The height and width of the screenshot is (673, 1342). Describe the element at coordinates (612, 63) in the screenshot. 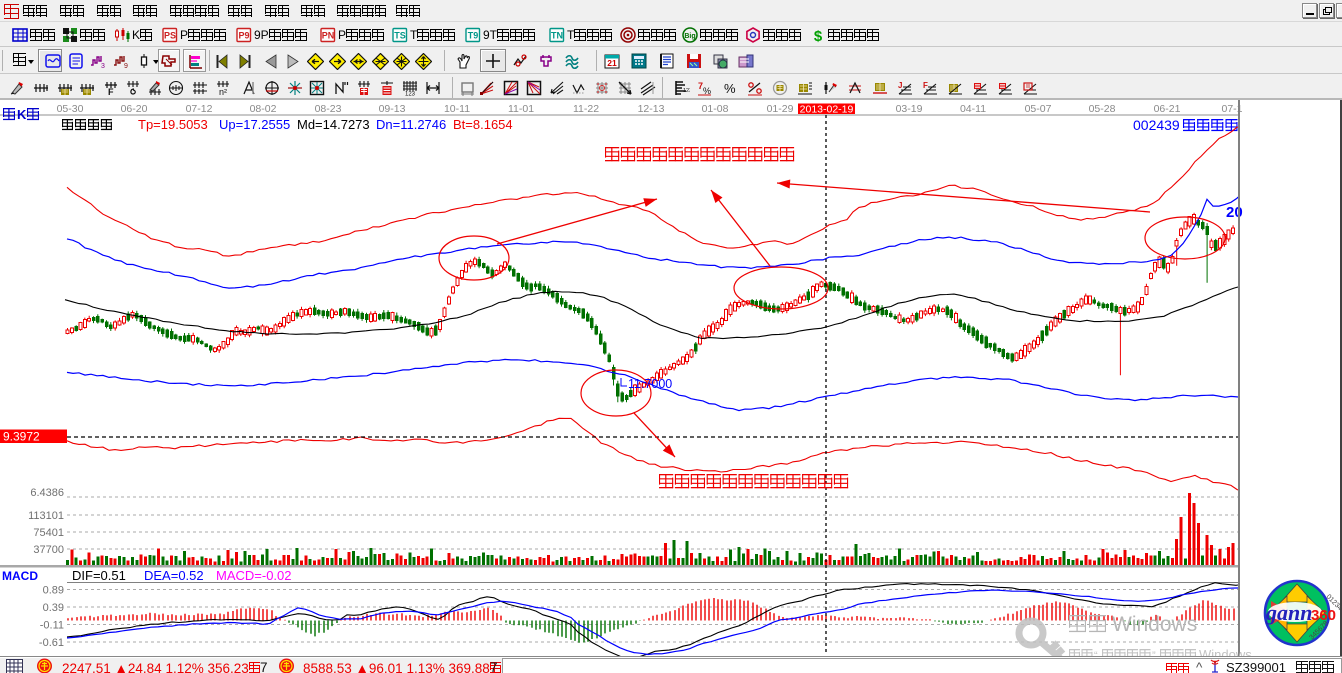

I see `svg-text: 21` at that location.